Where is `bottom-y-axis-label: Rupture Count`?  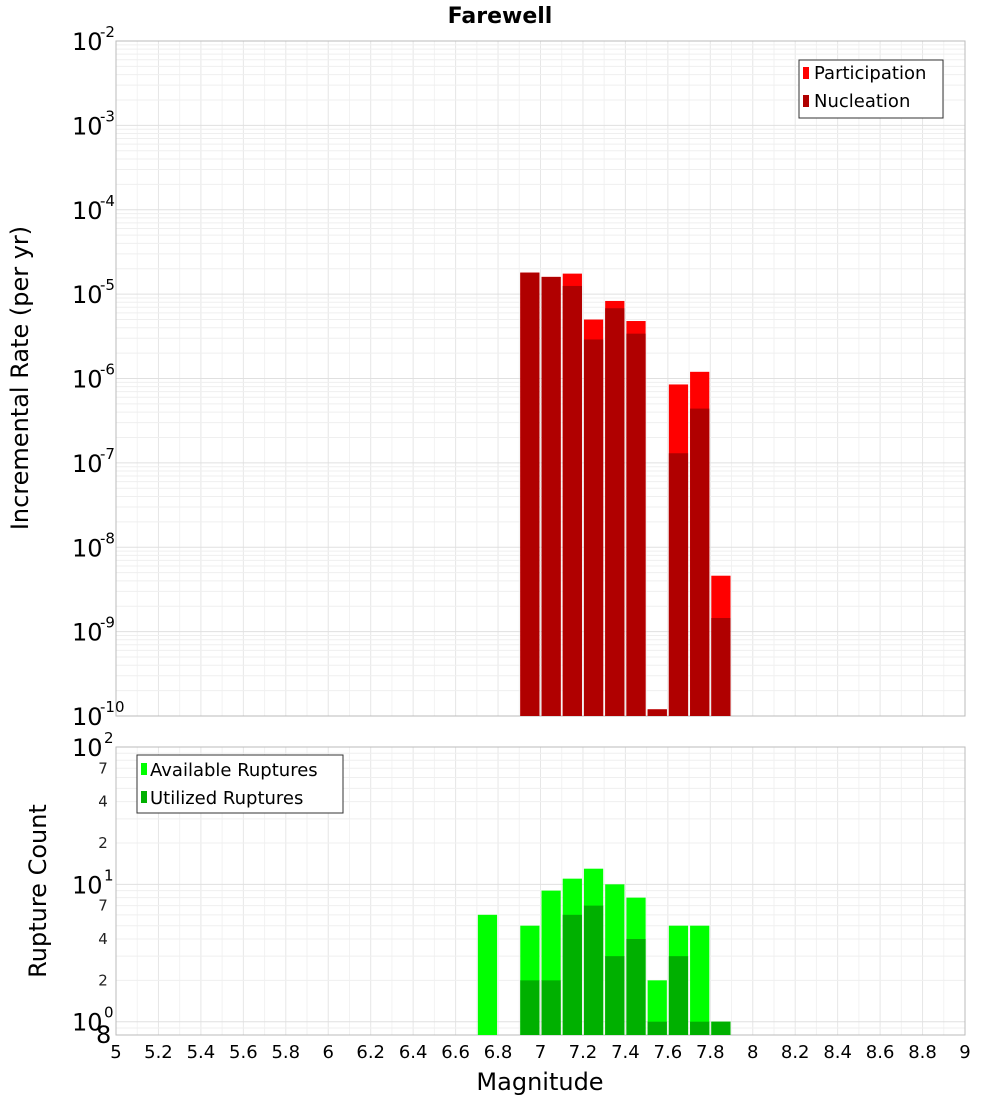
bottom-y-axis-label: Rupture Count is located at coordinates (38, 891).